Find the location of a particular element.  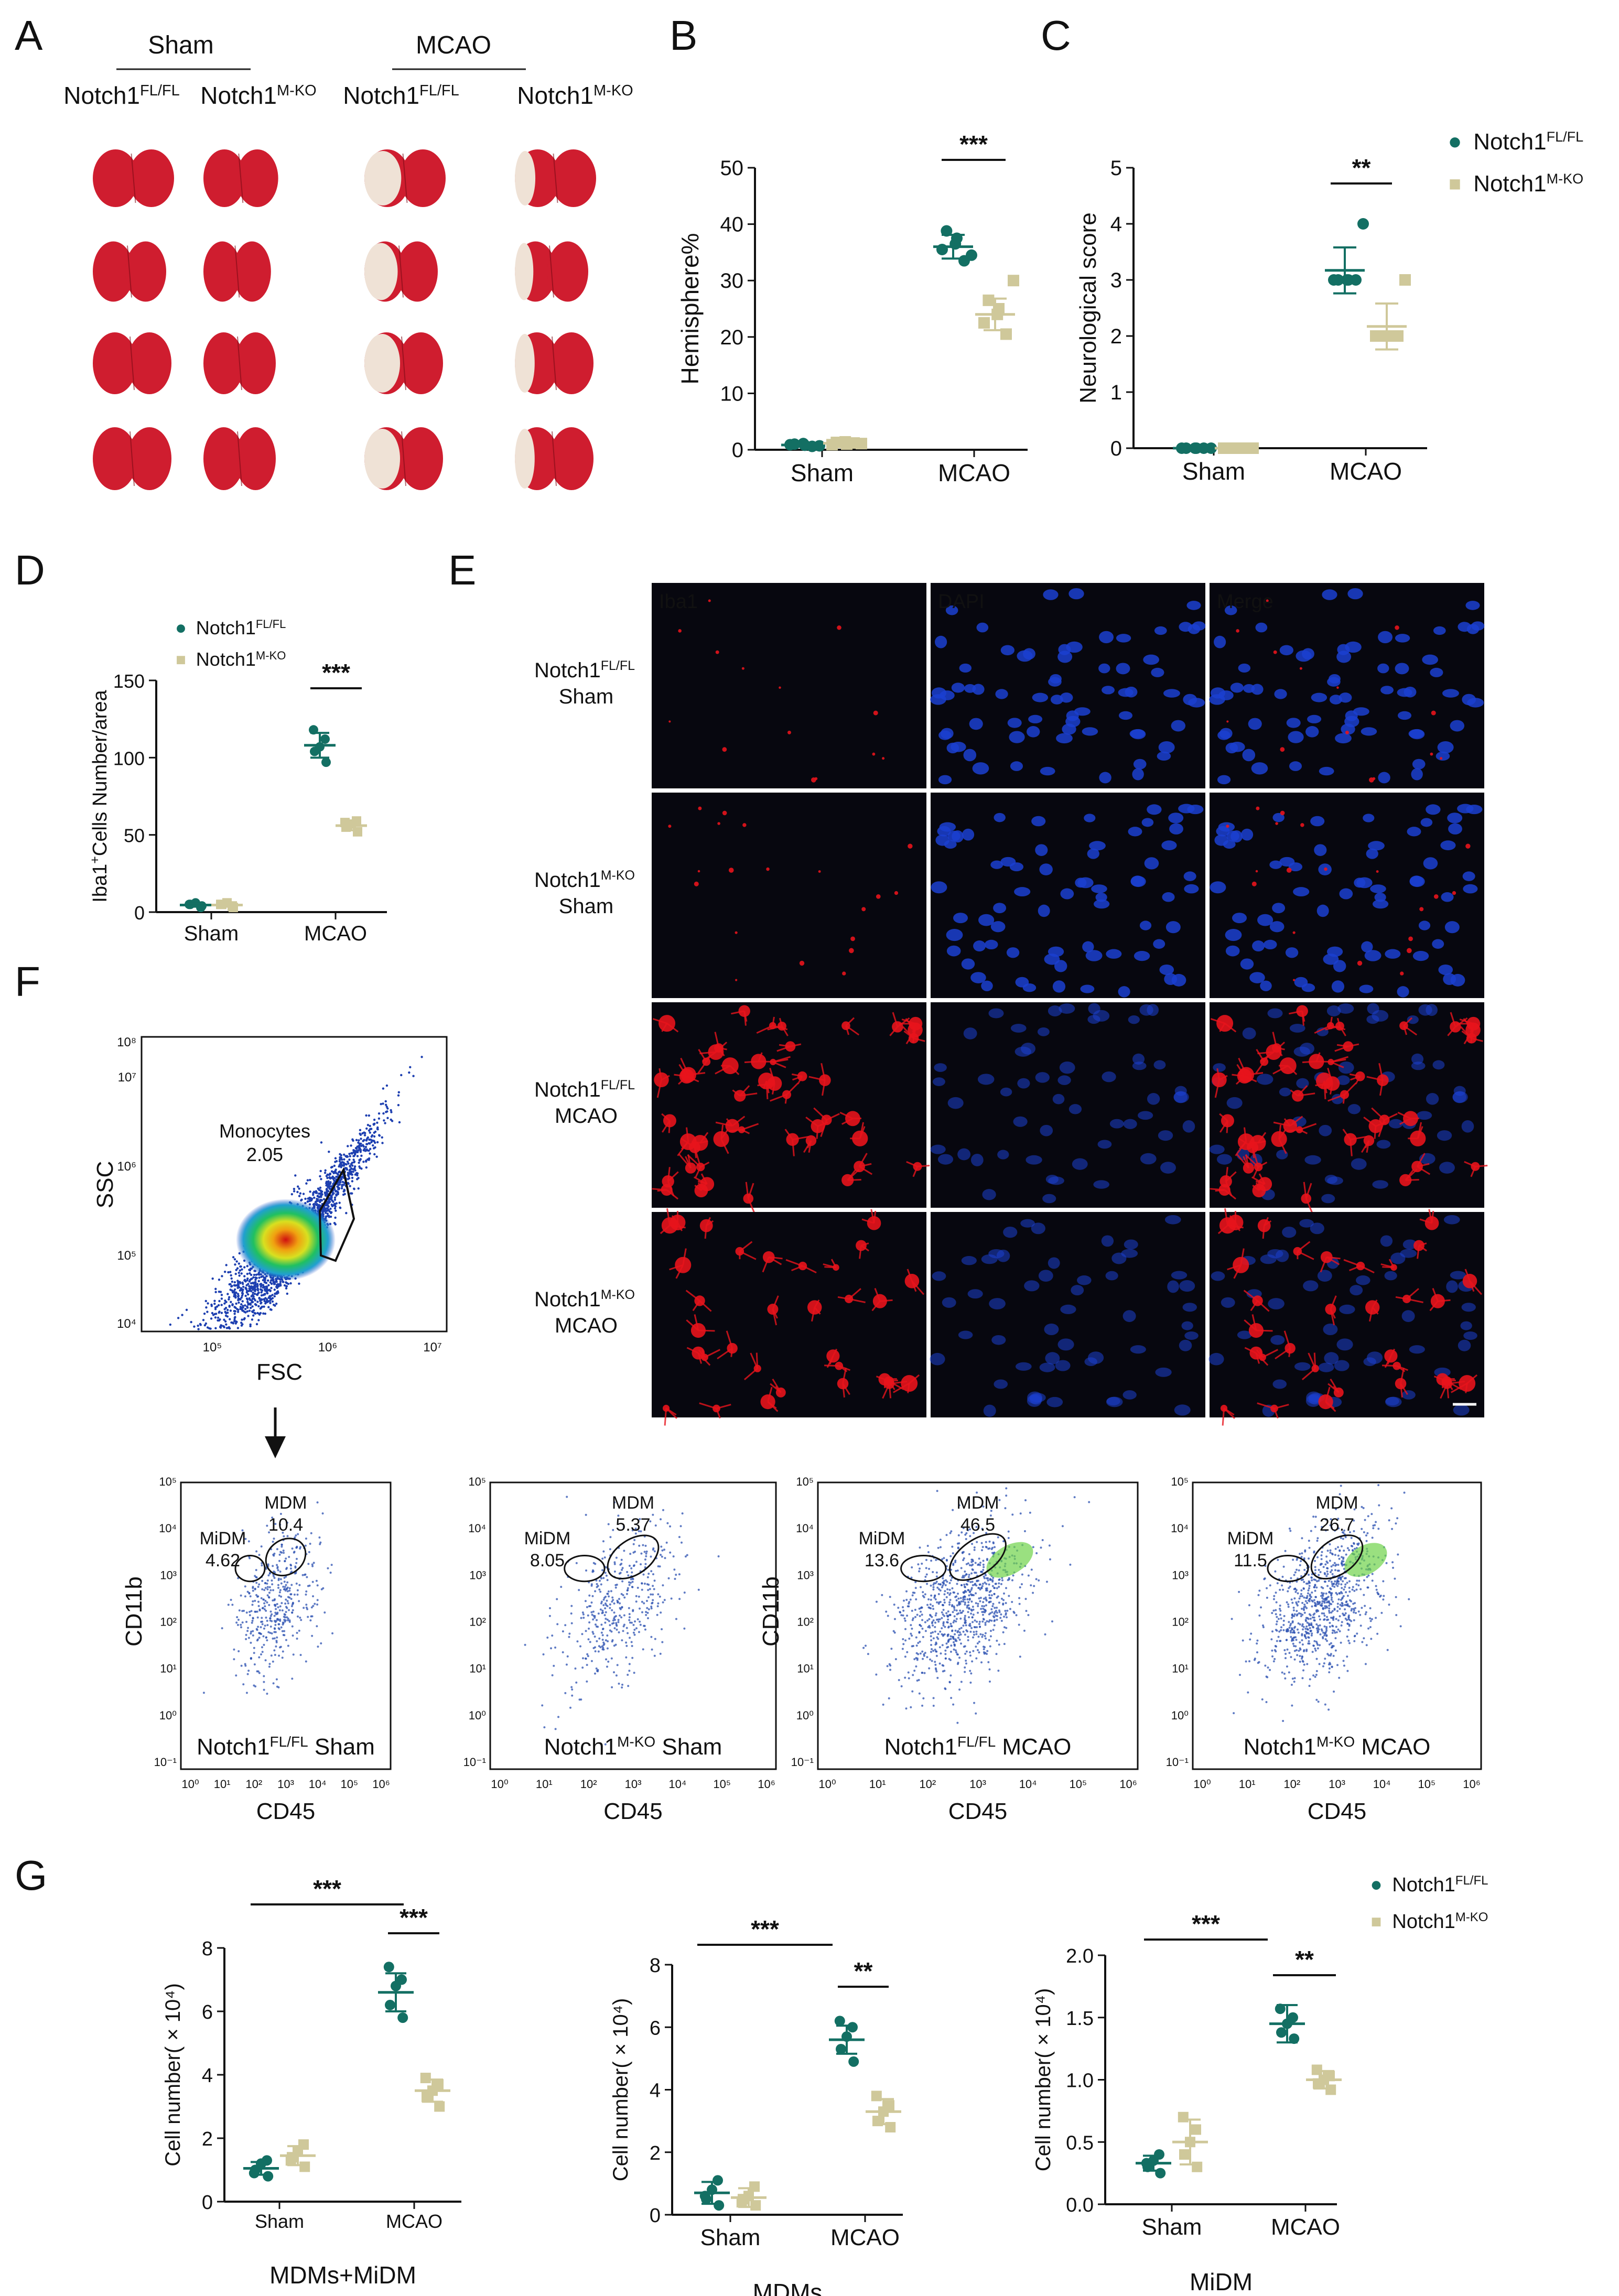

midm-gate-name: MiDM is located at coordinates (223, 1538).